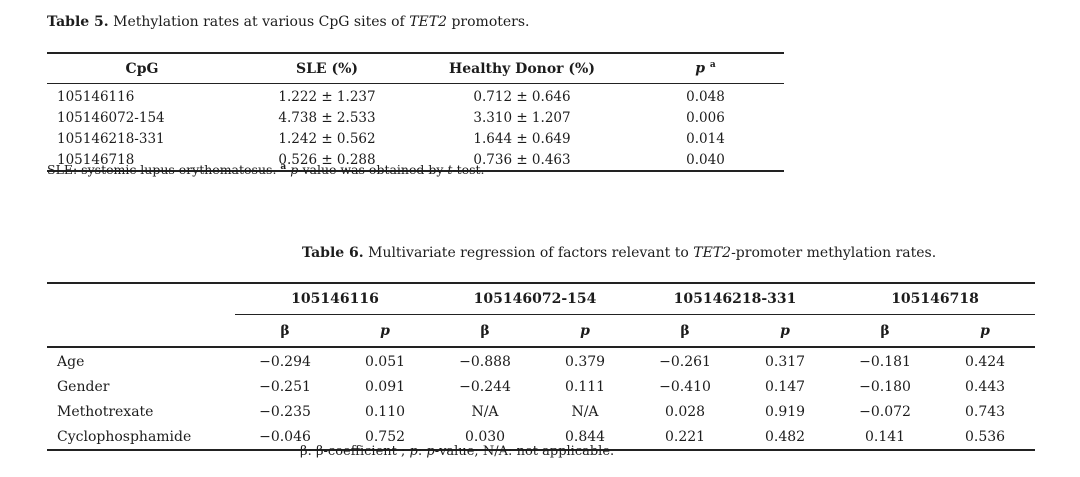  What do you see at coordinates (105, 411) in the screenshot?
I see `factor-label-cell: Methotrexate` at bounding box center [105, 411].